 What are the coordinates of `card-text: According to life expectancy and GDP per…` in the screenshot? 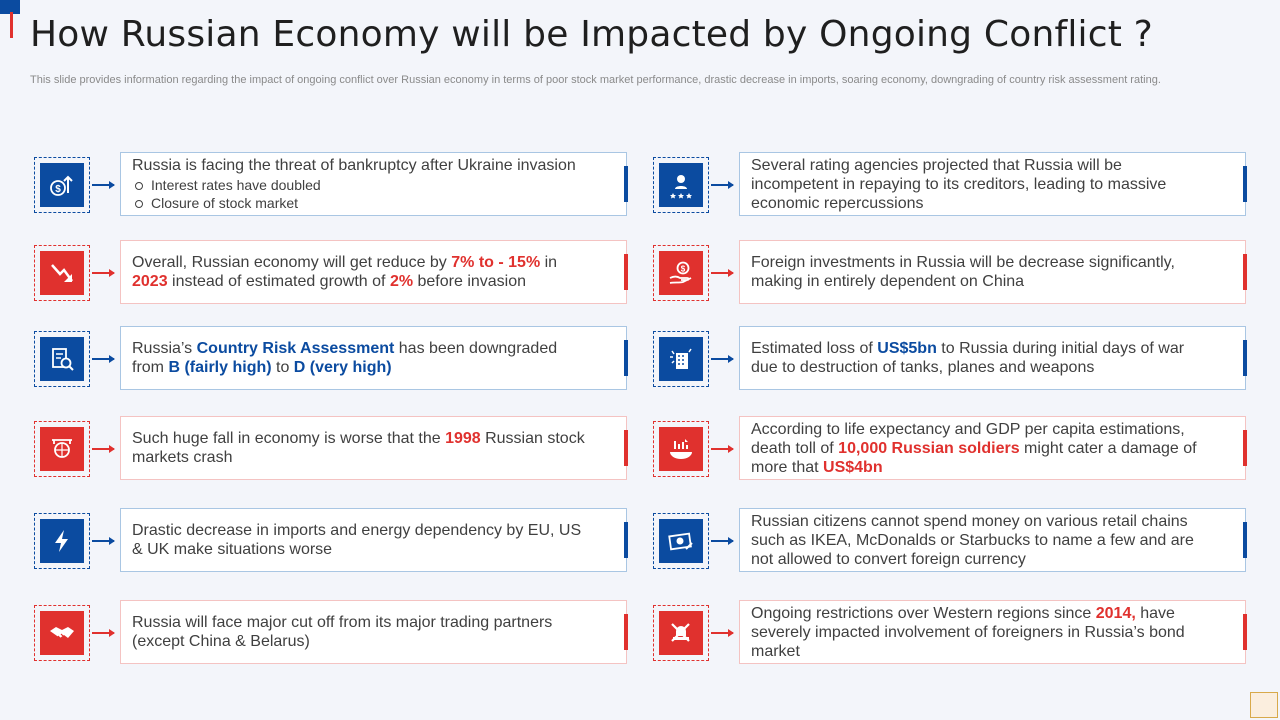 It's located at (974, 448).